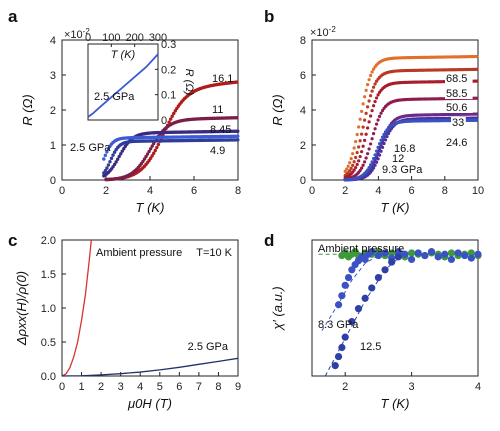 This screenshot has height=431, width=500. What do you see at coordinates (164, 121) in the screenshot?
I see `inset-y-tick-label: 0` at bounding box center [164, 121].